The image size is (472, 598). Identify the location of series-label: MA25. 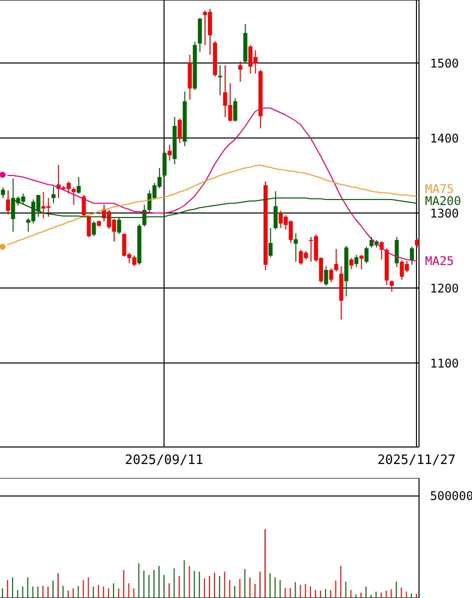
(439, 261).